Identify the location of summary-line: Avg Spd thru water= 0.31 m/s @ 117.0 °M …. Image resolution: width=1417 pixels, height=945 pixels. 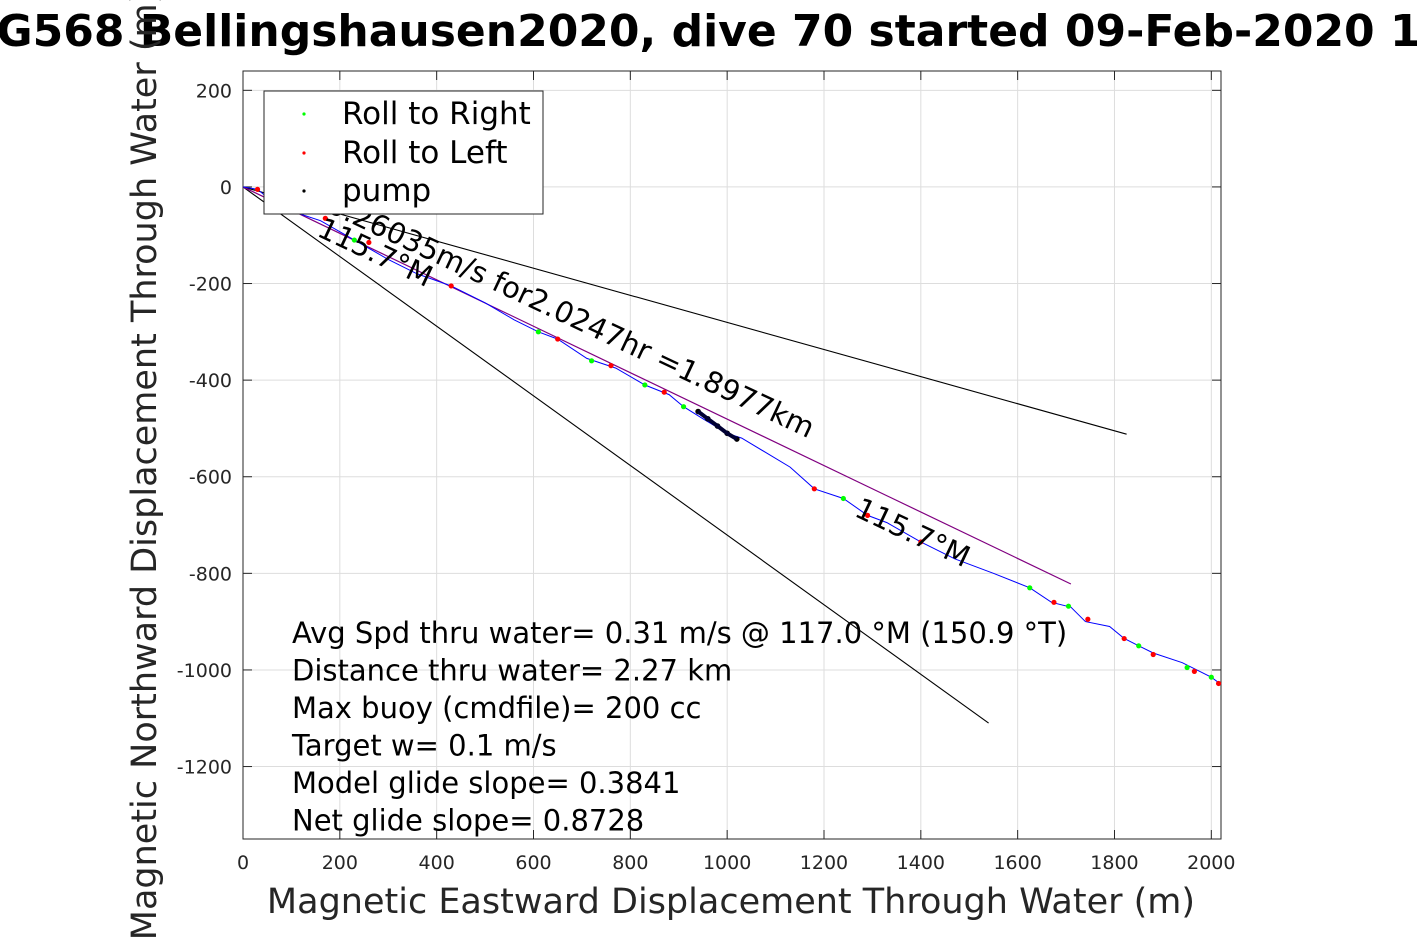
(679, 633).